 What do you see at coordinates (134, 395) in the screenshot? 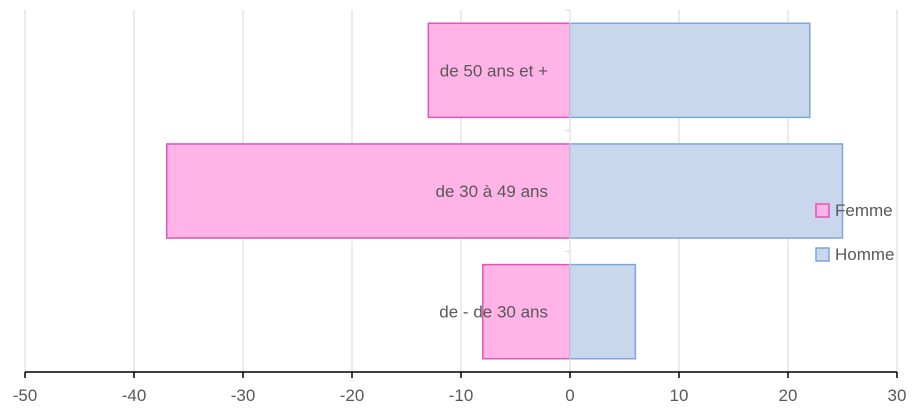
I see `x-tick-label: -40` at bounding box center [134, 395].